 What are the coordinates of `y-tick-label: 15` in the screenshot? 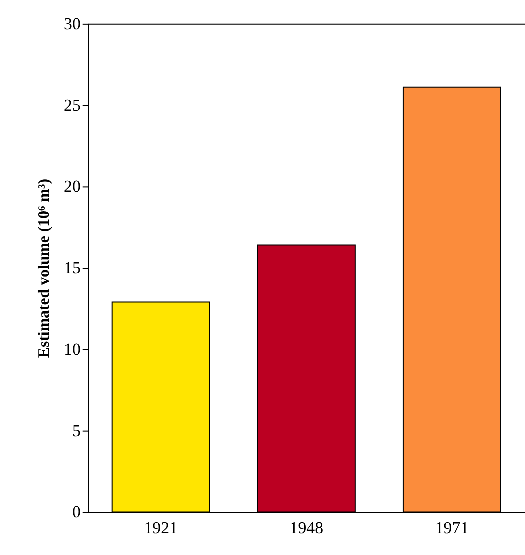 It's located at (72, 268).